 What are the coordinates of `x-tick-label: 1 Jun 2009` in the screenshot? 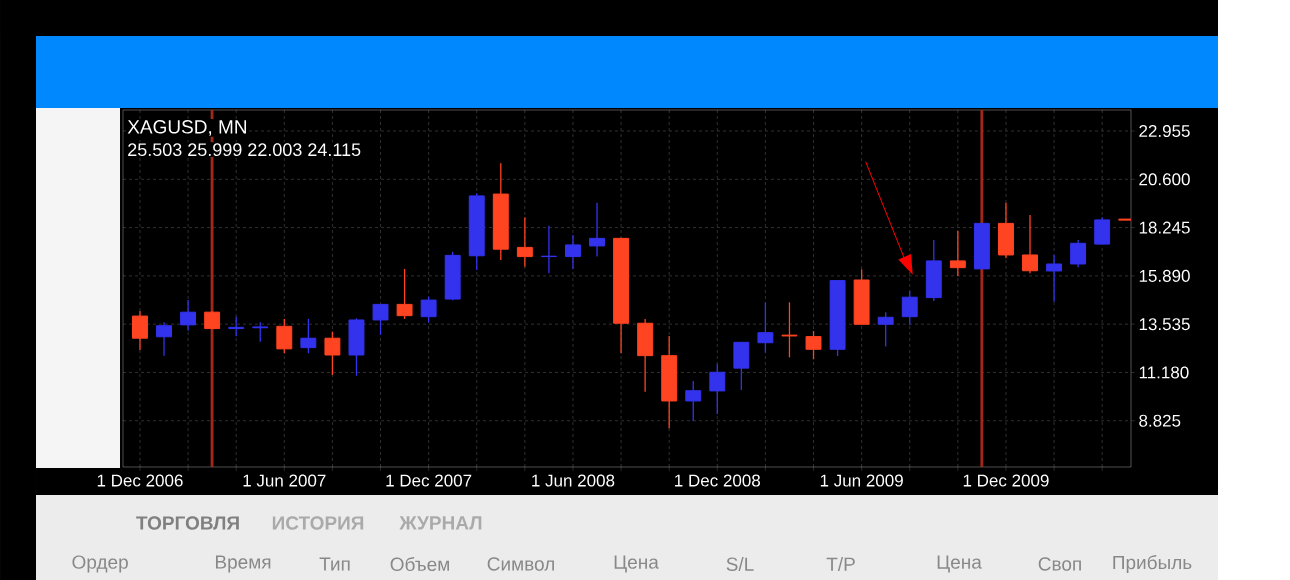 It's located at (861, 480).